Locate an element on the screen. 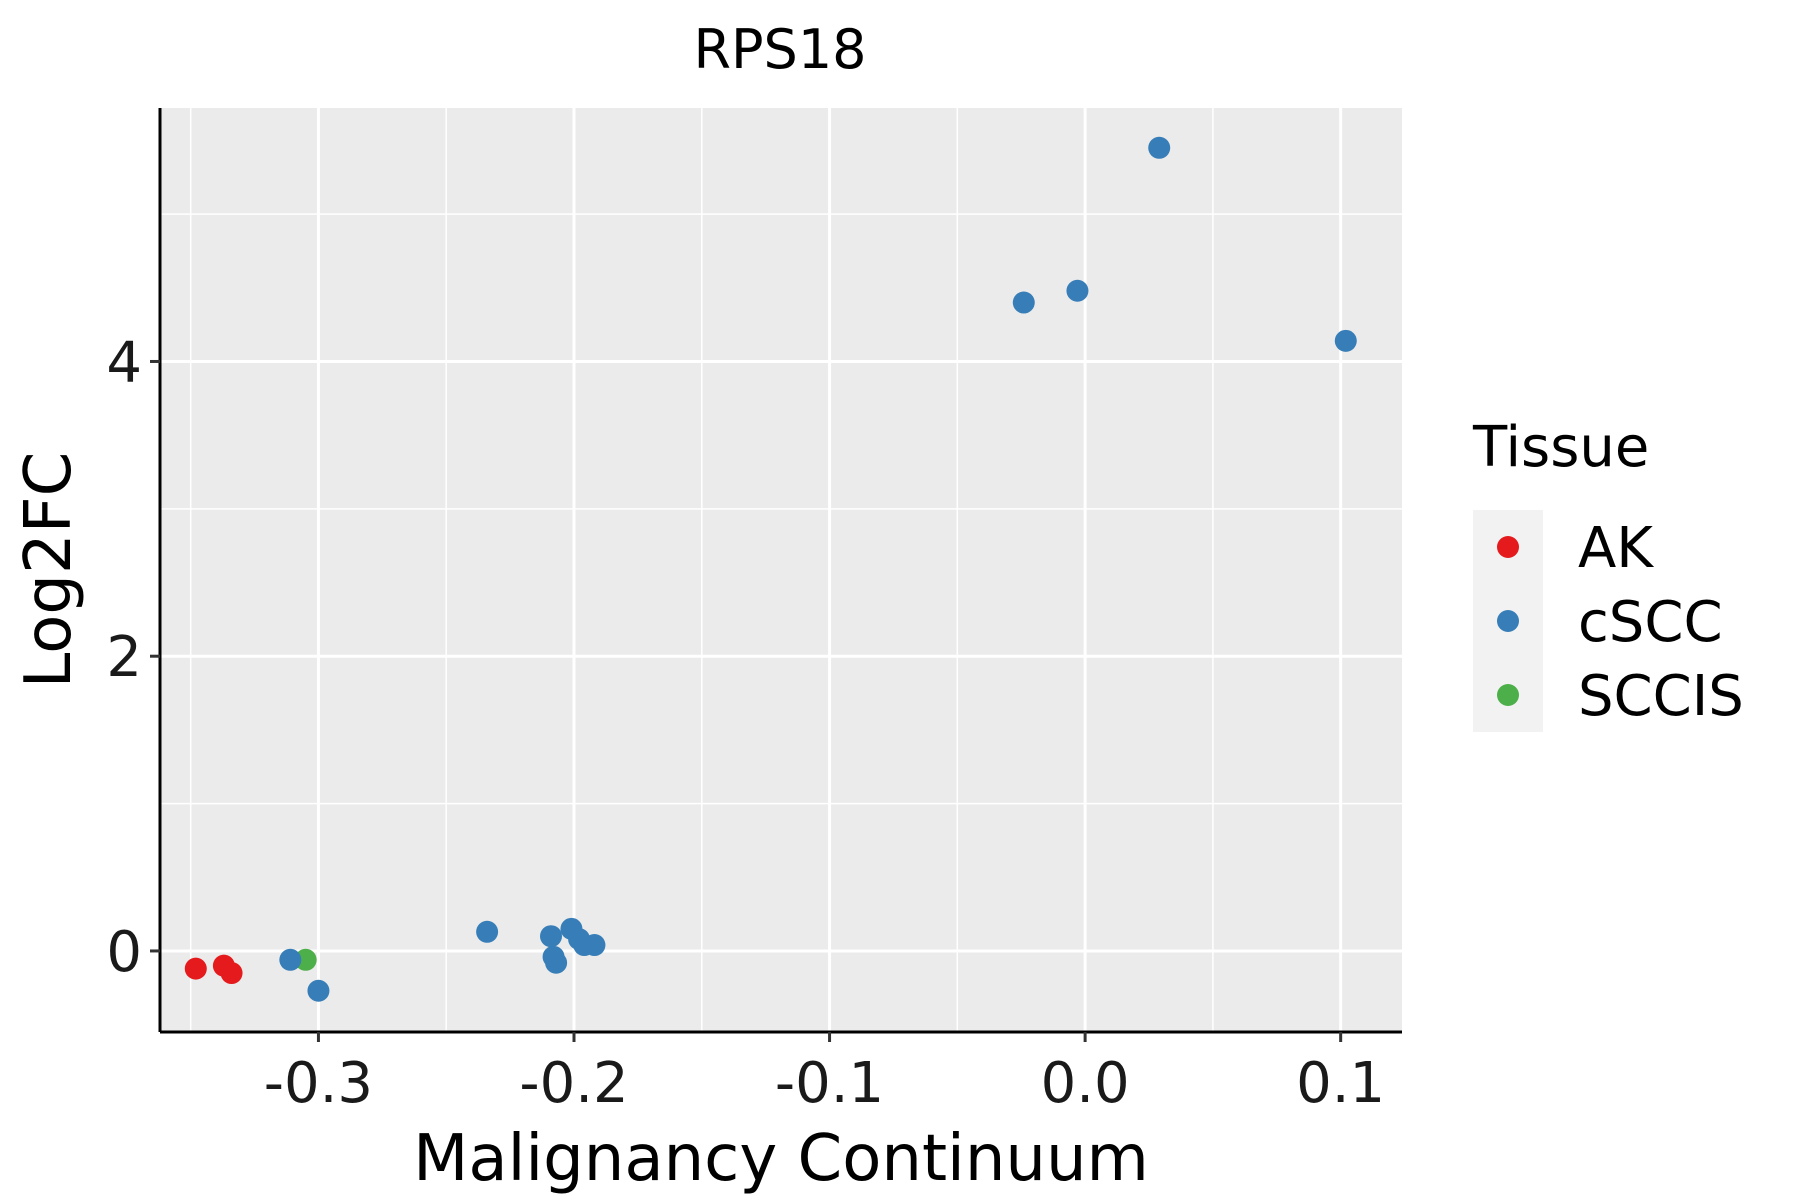  legend-swatch-sccis is located at coordinates (1508, 695).